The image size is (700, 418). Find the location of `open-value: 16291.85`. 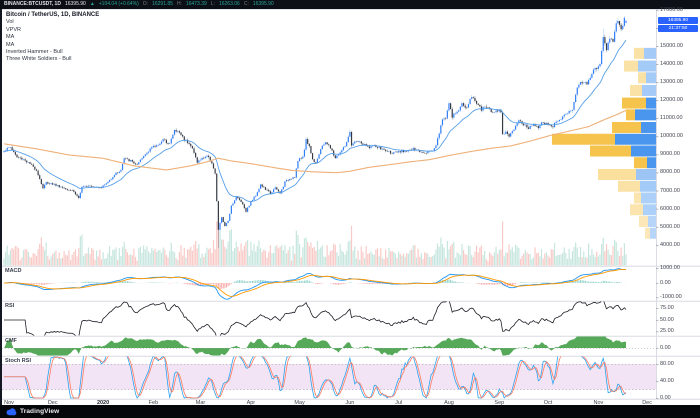

open-value: 16291.85 is located at coordinates (162, 4).